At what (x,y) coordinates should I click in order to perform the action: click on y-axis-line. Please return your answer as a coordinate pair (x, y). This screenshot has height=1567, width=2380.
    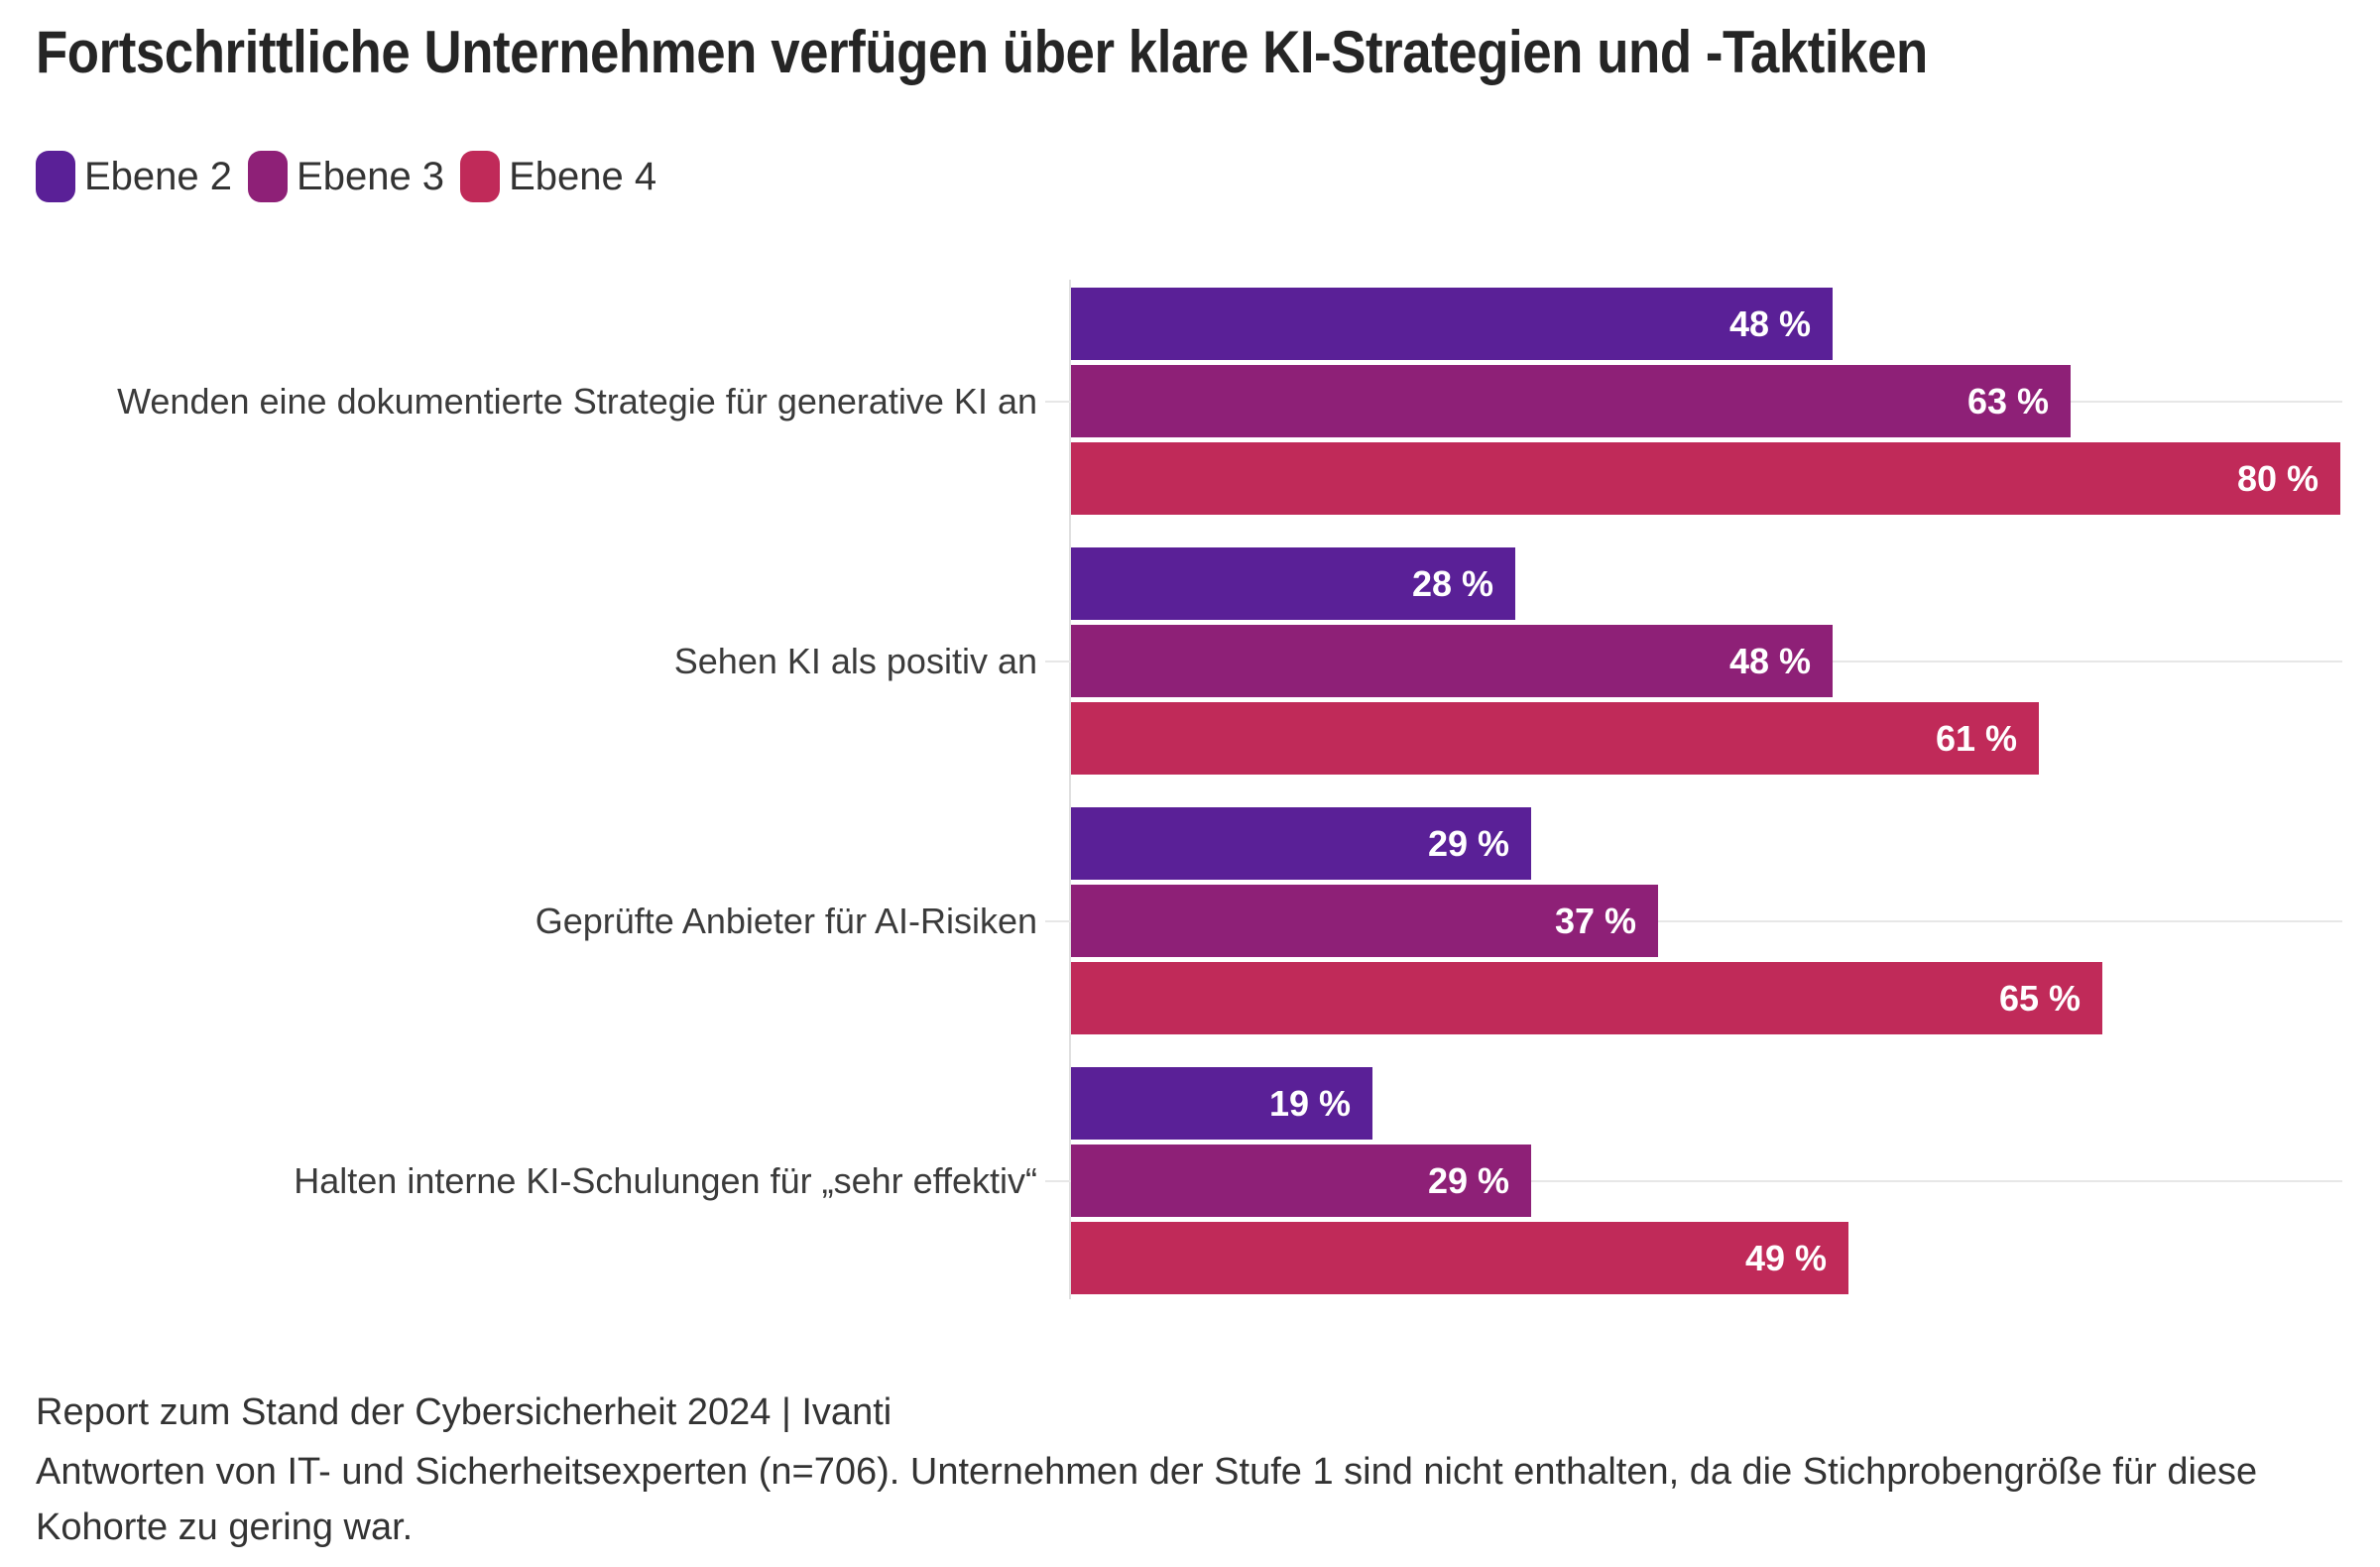
    Looking at the image, I should click on (1070, 789).